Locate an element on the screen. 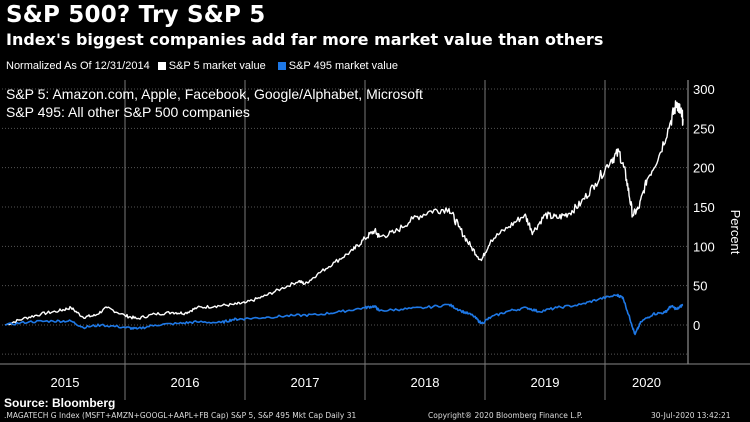 This screenshot has width=750, height=422. x-tick-label: 2018 is located at coordinates (425, 382).